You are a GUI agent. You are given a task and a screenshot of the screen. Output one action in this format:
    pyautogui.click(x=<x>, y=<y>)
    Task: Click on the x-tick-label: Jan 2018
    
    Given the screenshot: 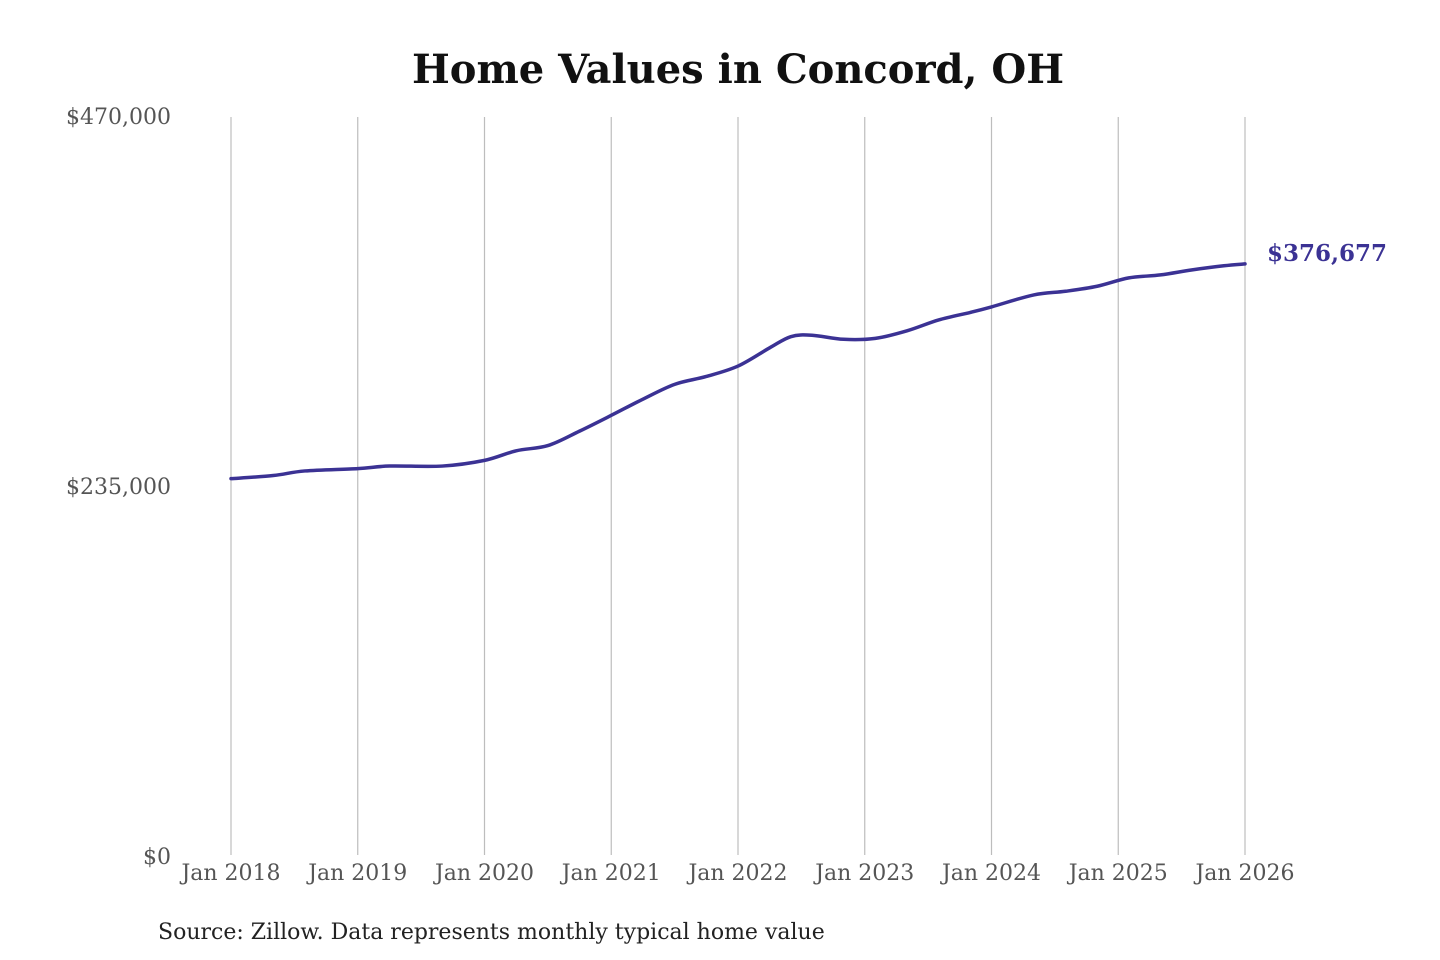 What is the action you would take?
    pyautogui.click(x=229, y=873)
    